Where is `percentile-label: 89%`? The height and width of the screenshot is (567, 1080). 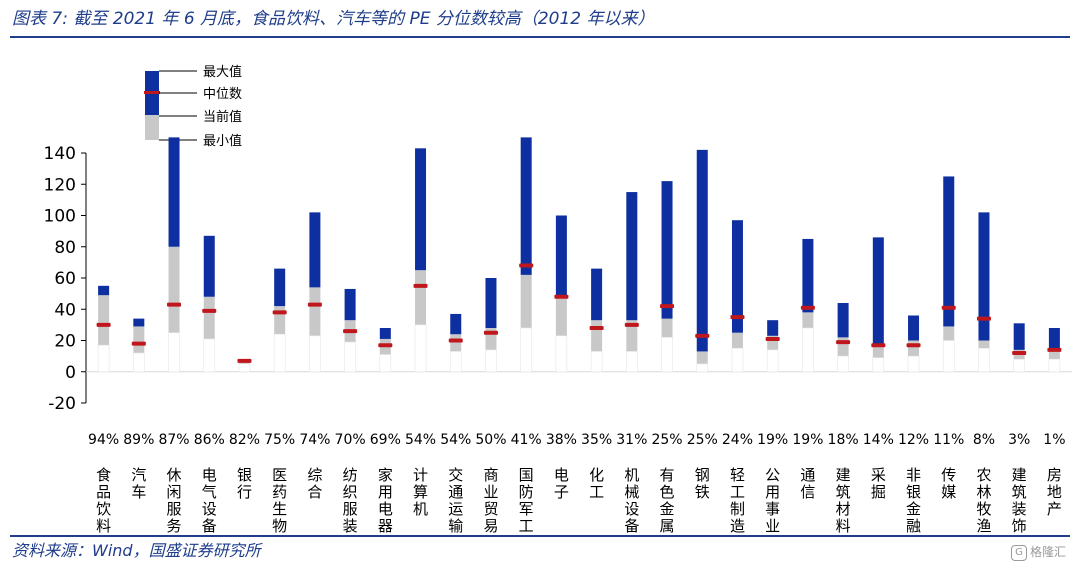 percentile-label: 89% is located at coordinates (138, 440).